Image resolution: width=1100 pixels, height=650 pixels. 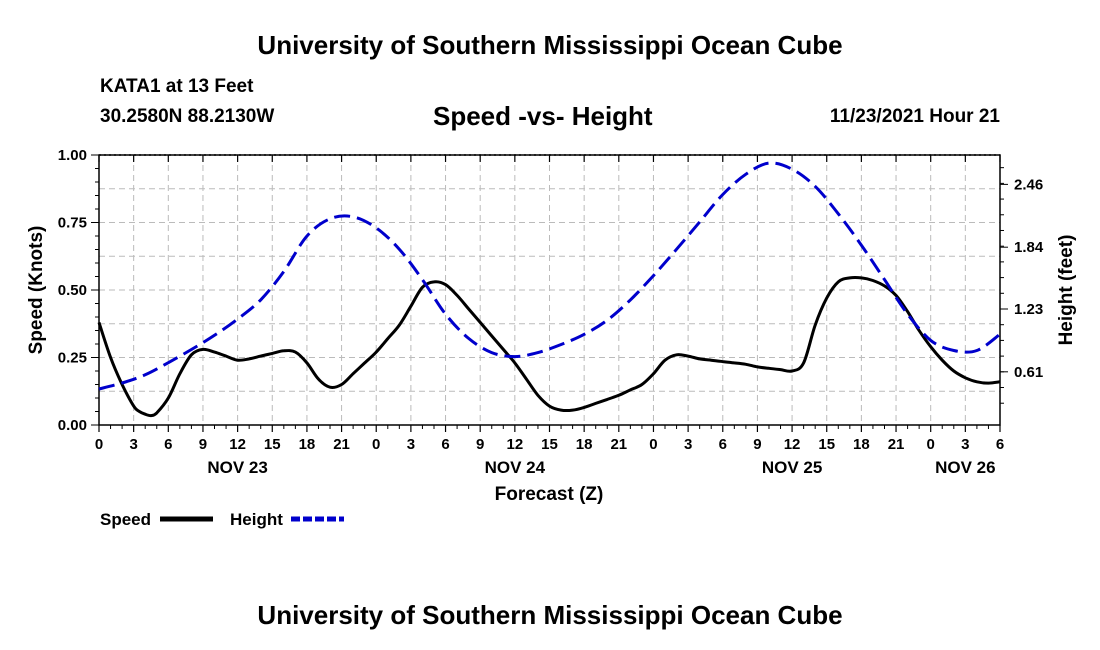 What do you see at coordinates (543, 116) in the screenshot?
I see `chart-title: Speed -vs- Height` at bounding box center [543, 116].